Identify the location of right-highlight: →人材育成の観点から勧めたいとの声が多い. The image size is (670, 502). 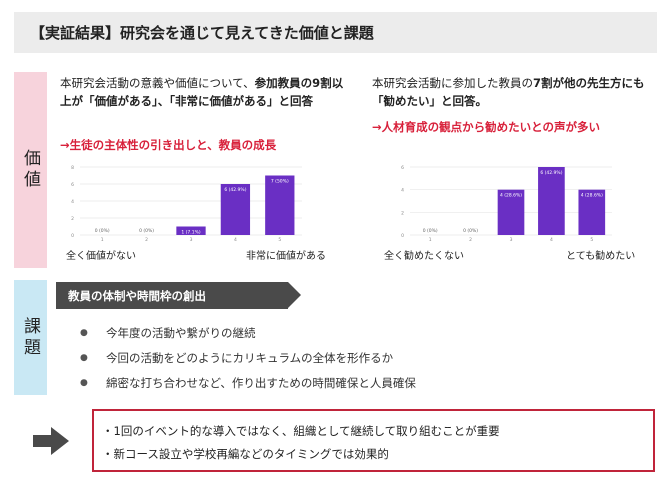
(486, 127).